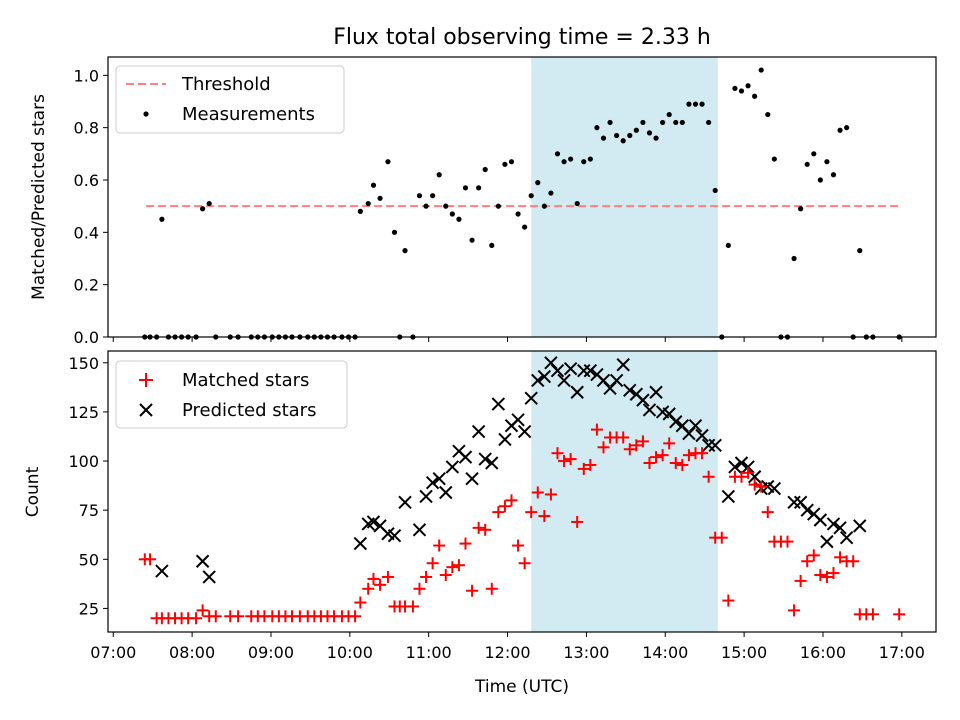 This screenshot has width=960, height=720. I want to click on x-tick-label: 15:00, so click(744, 652).